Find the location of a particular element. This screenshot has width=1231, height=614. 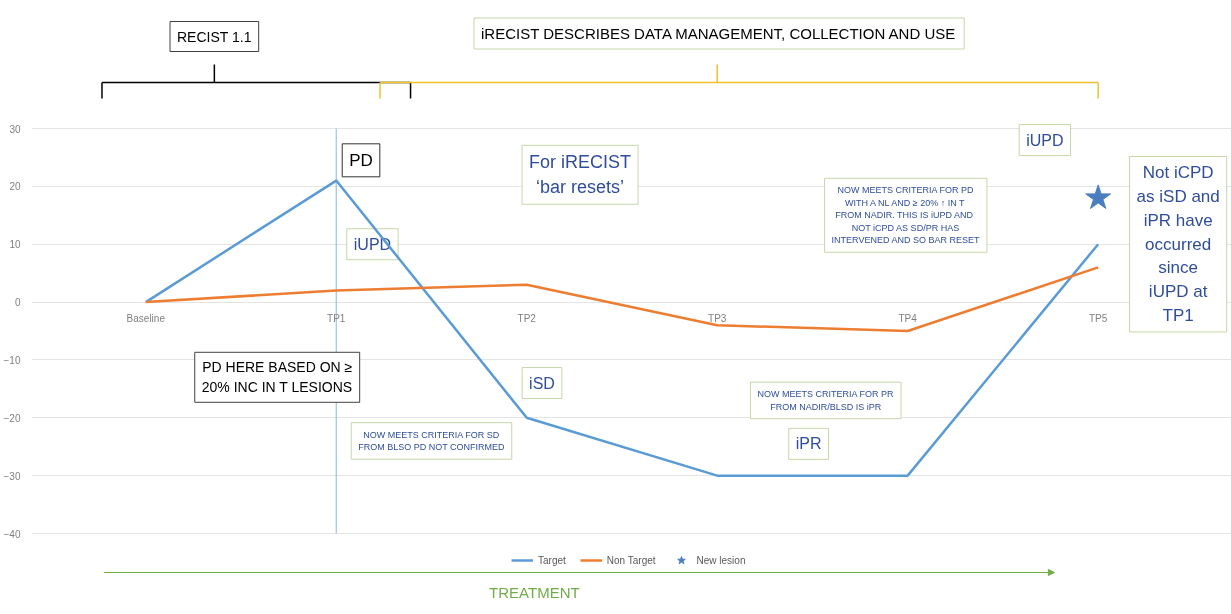

x-tick-label: TP3 is located at coordinates (717, 319).